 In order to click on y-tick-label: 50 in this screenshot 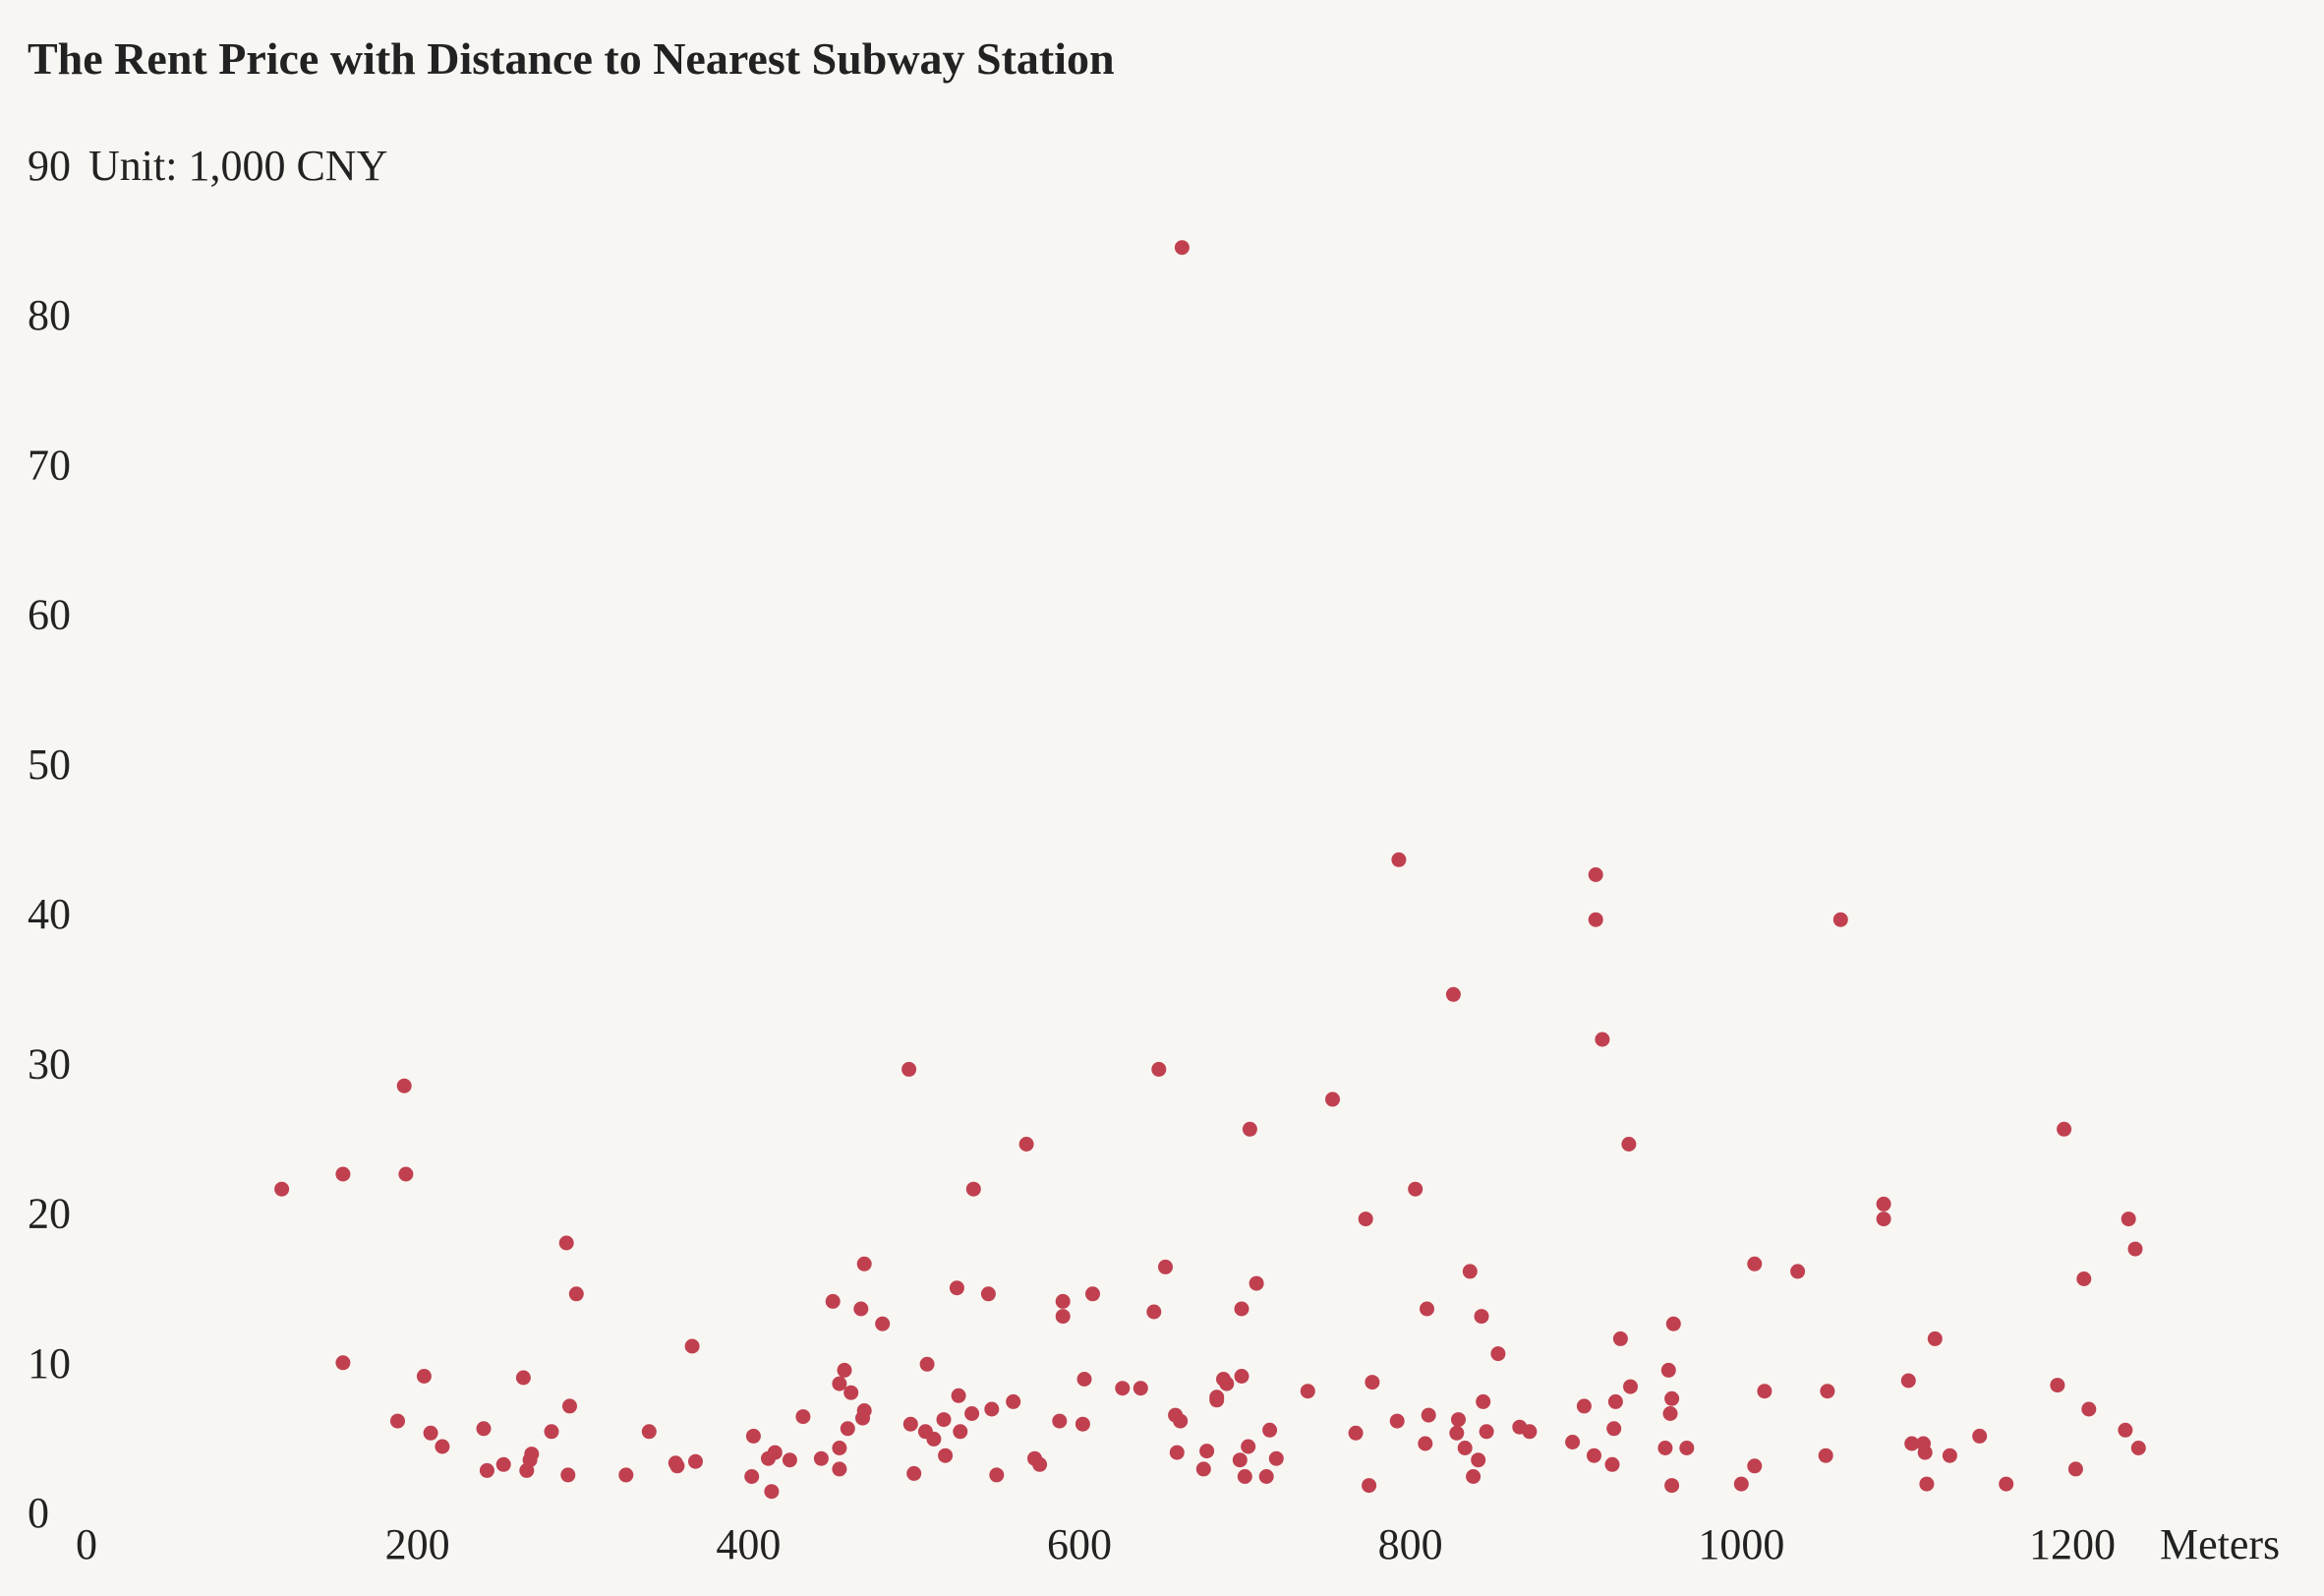, I will do `click(49, 765)`.